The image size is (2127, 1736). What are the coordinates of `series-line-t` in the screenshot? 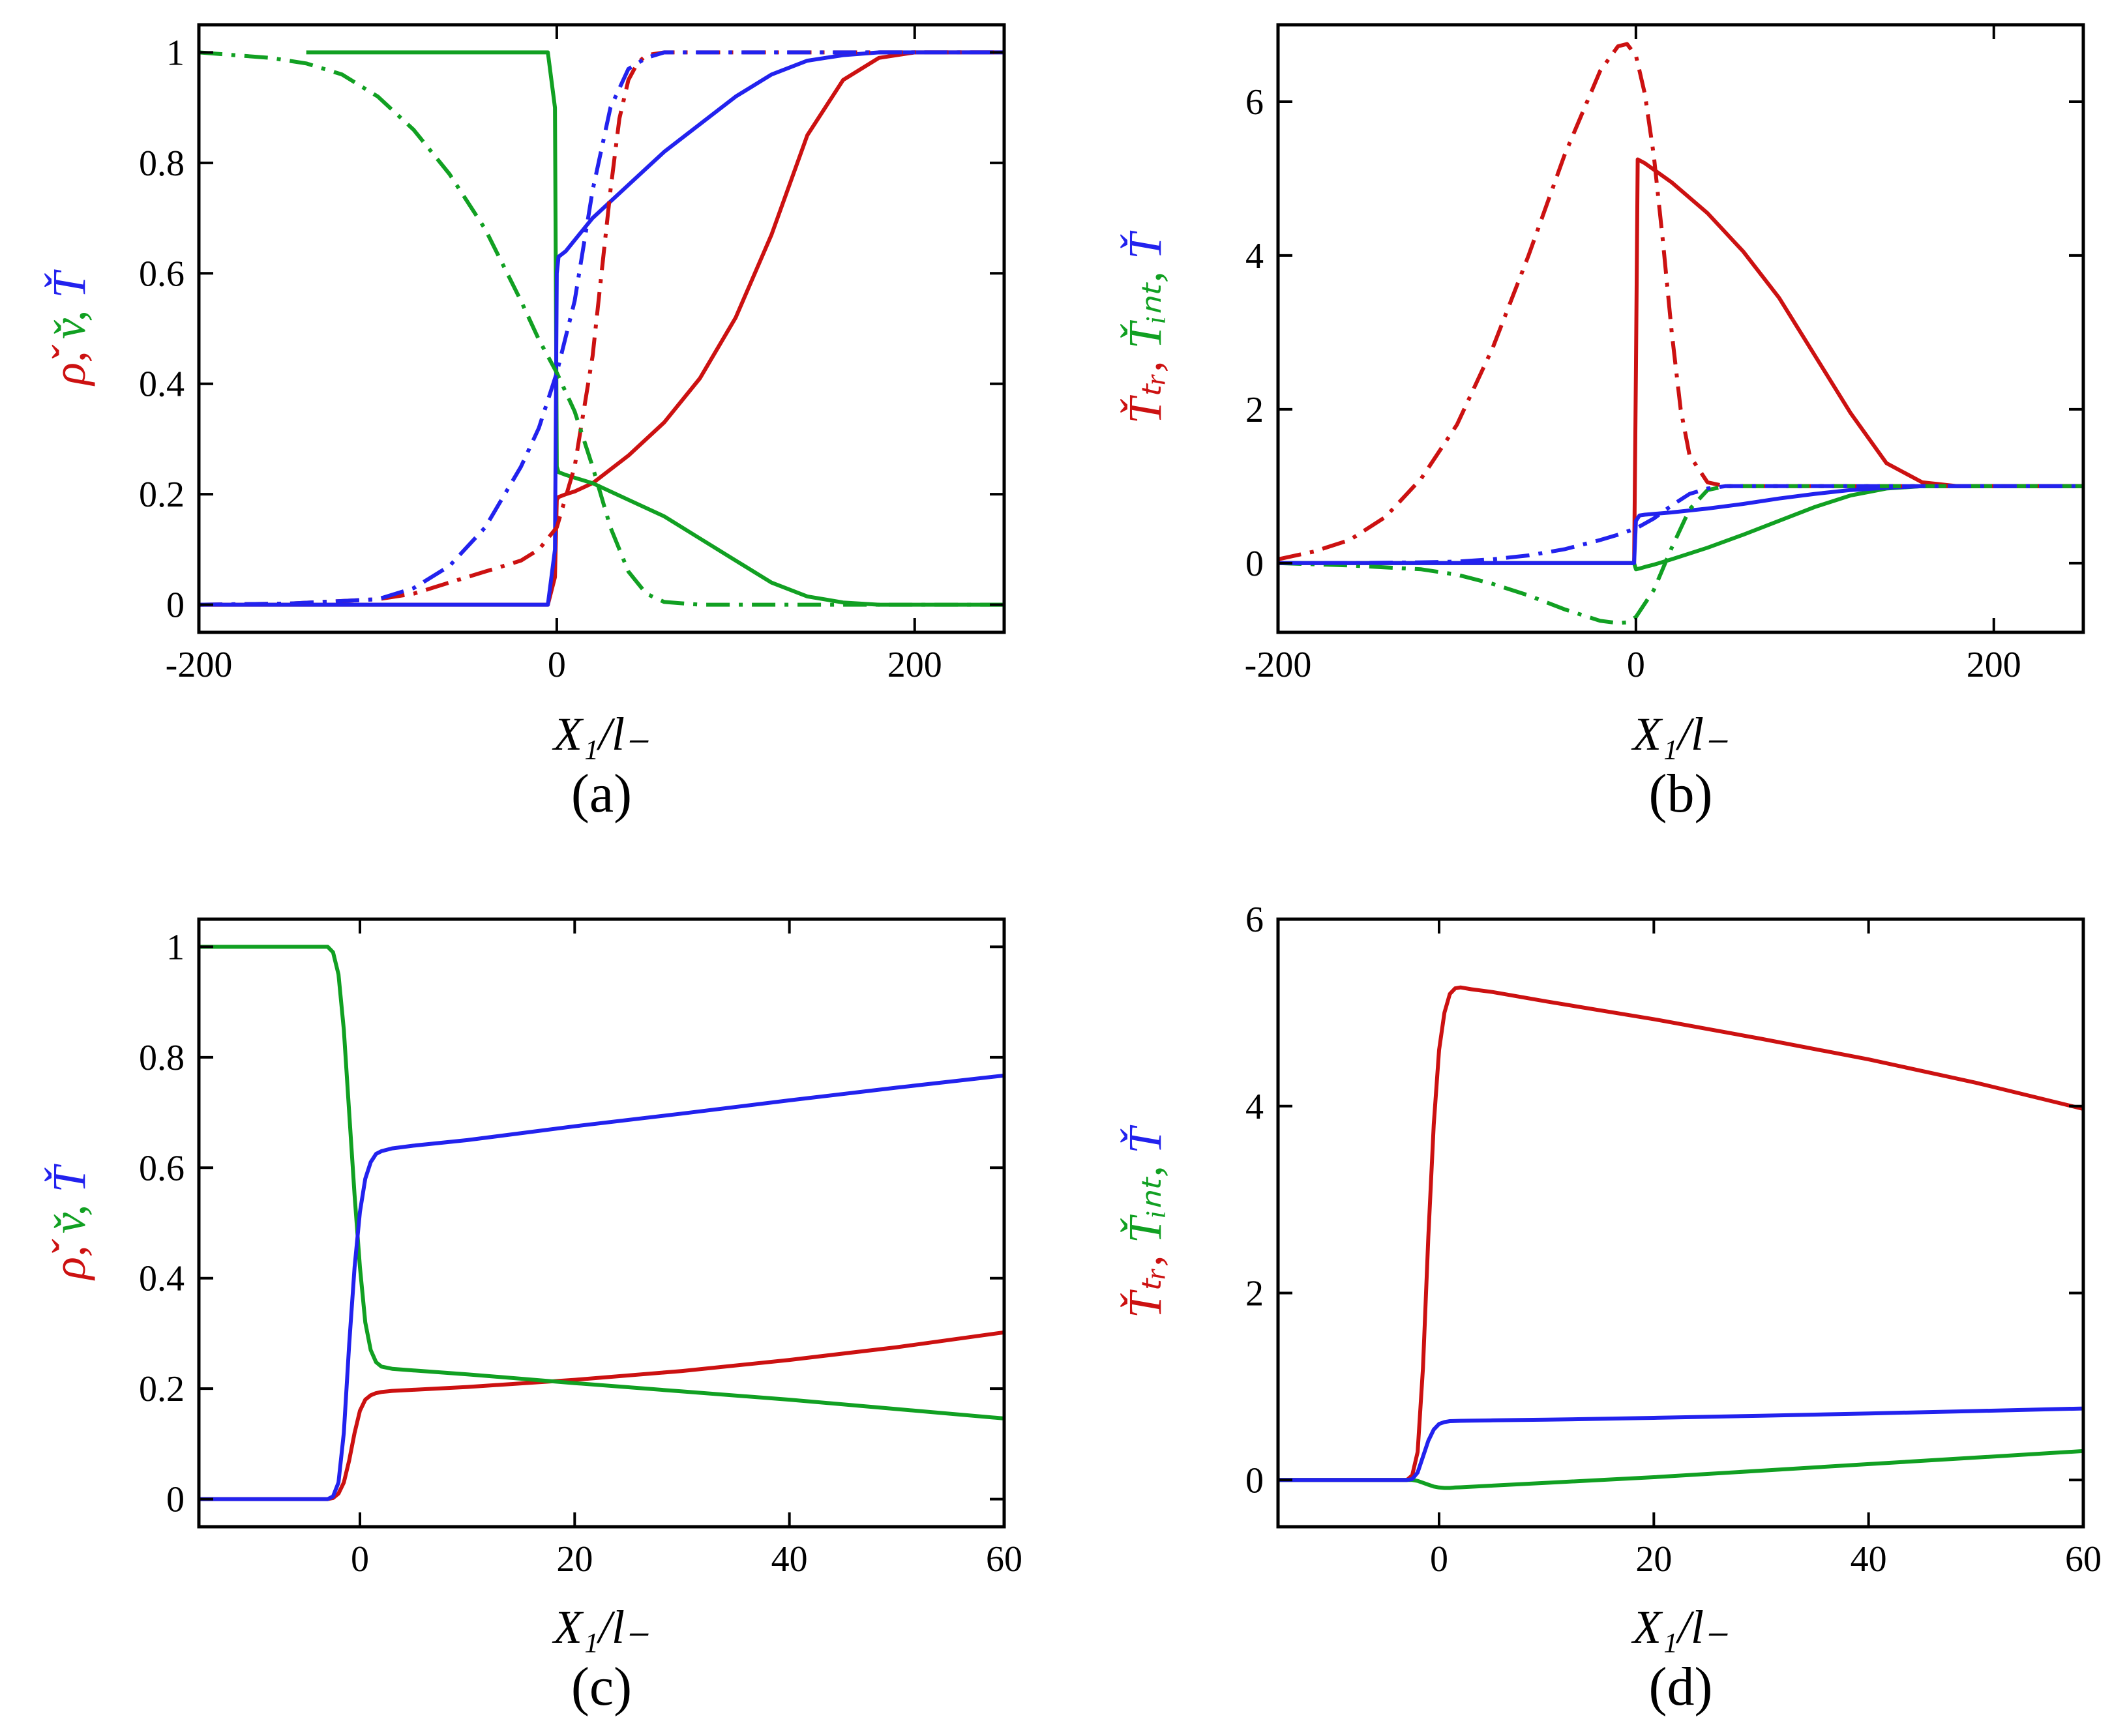 It's located at (1680, 1444).